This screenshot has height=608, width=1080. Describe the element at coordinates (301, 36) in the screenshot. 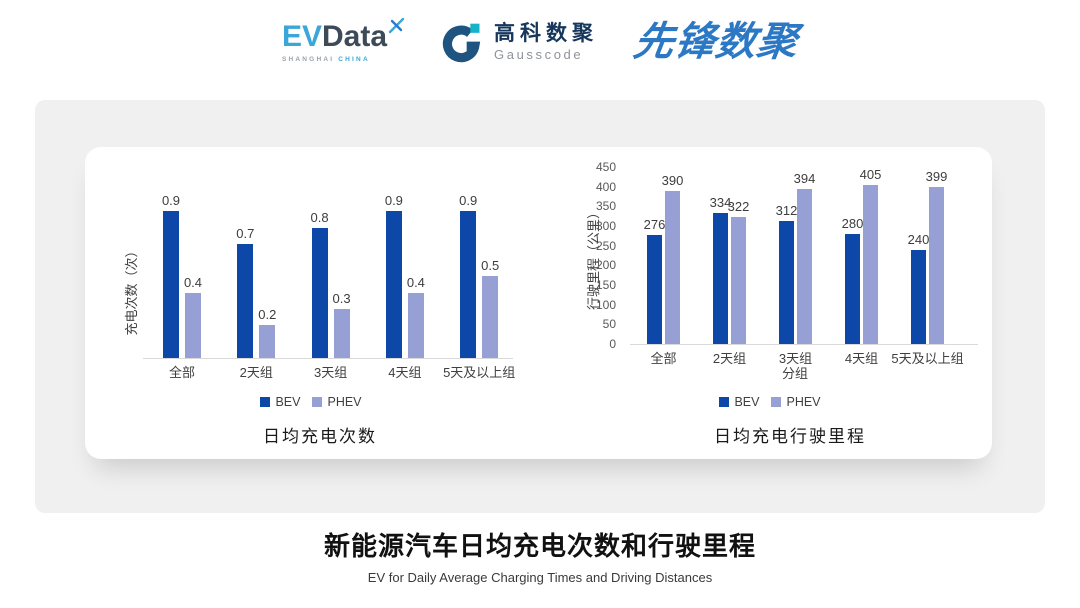

I see `evdata-ev-text: EV` at that location.